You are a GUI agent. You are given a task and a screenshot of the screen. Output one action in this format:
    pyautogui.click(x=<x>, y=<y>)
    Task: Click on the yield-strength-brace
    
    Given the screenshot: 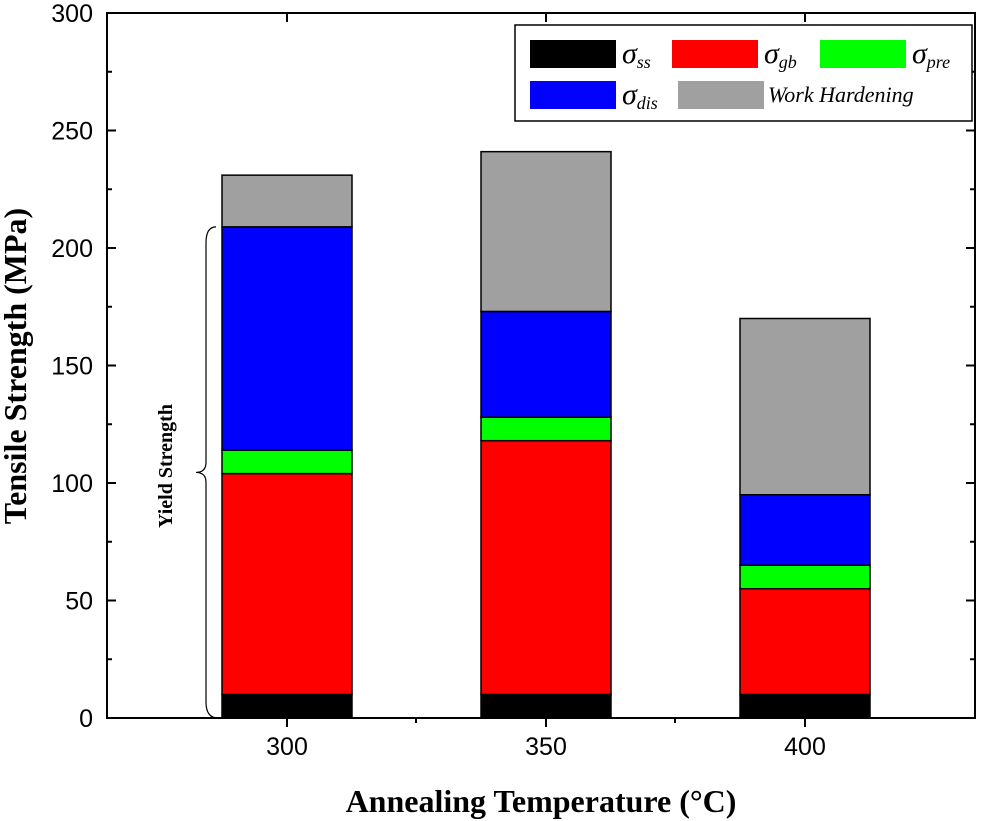 What is the action you would take?
    pyautogui.click(x=207, y=472)
    